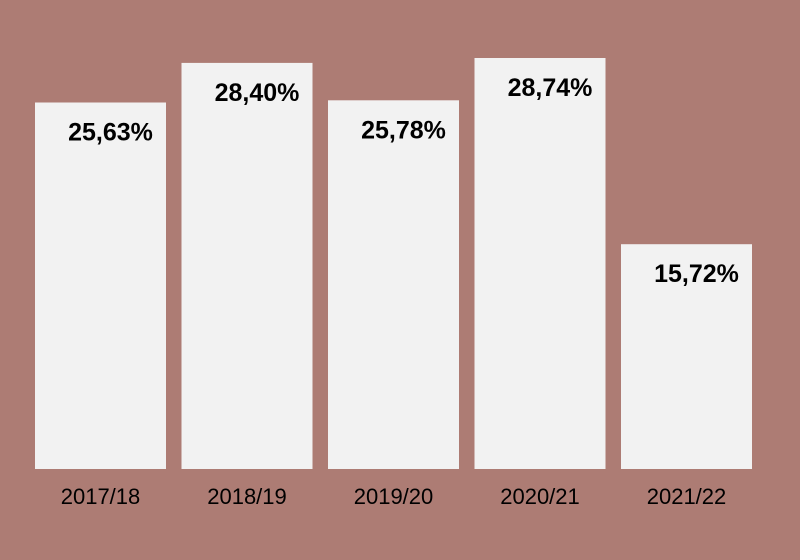  I want to click on x-tick-label-2021-22: 2021/22, so click(687, 496).